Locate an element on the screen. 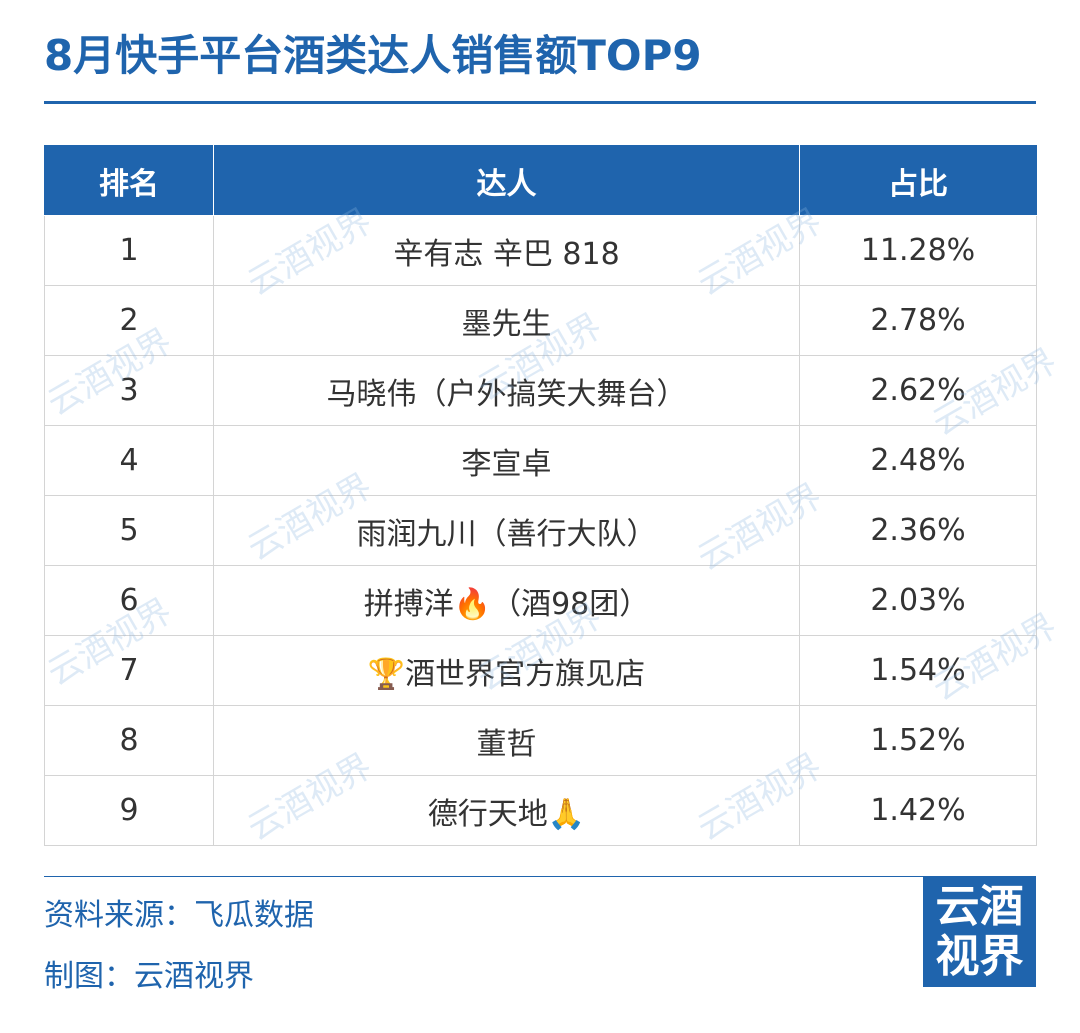 The width and height of the screenshot is (1080, 1033). rank-cell: 5 is located at coordinates (129, 530).